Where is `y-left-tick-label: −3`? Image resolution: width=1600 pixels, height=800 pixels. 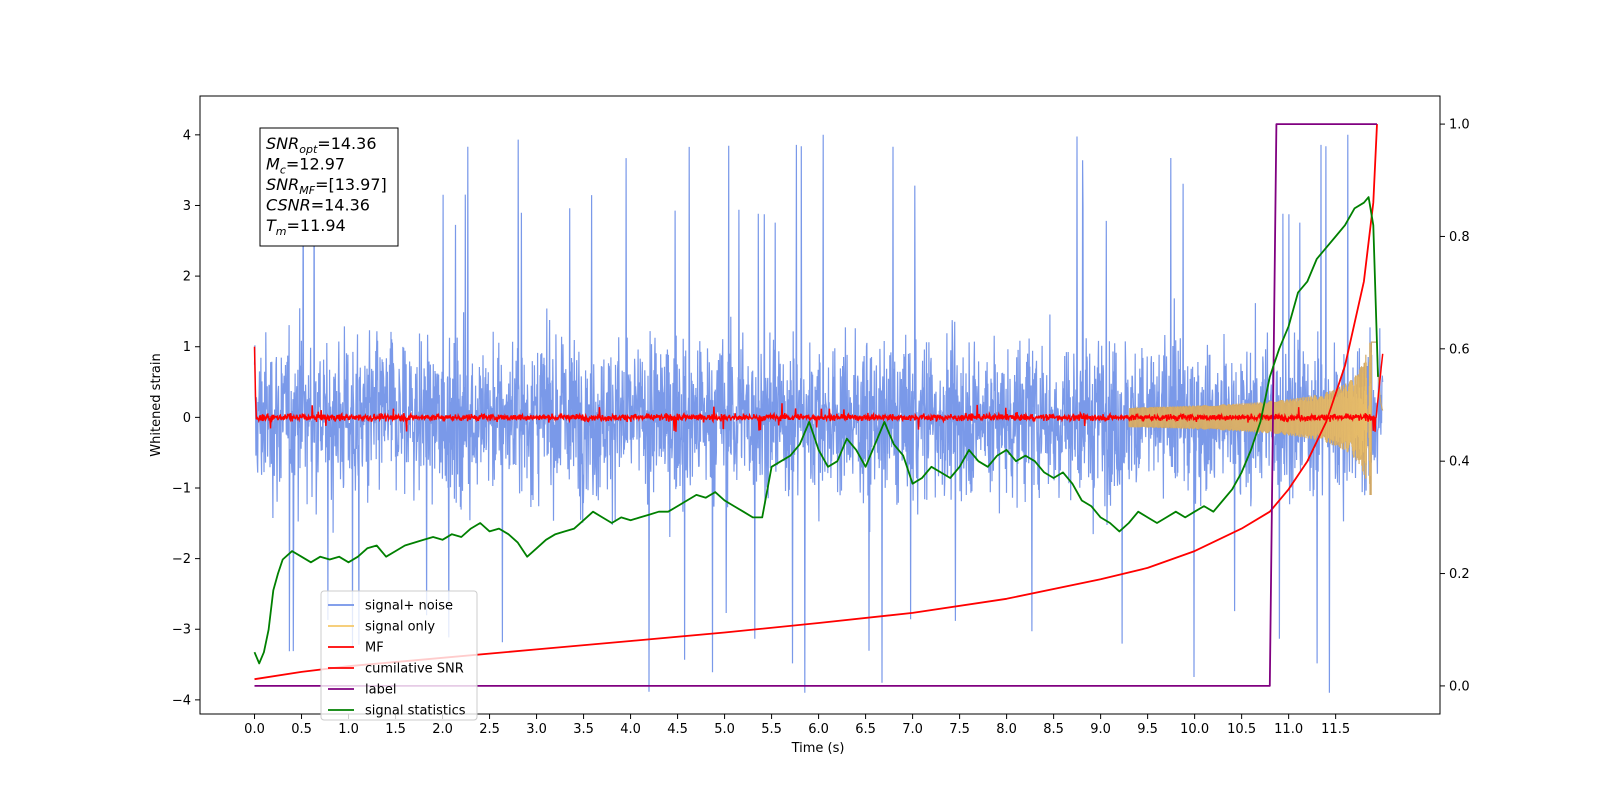 y-left-tick-label: −3 is located at coordinates (181, 630).